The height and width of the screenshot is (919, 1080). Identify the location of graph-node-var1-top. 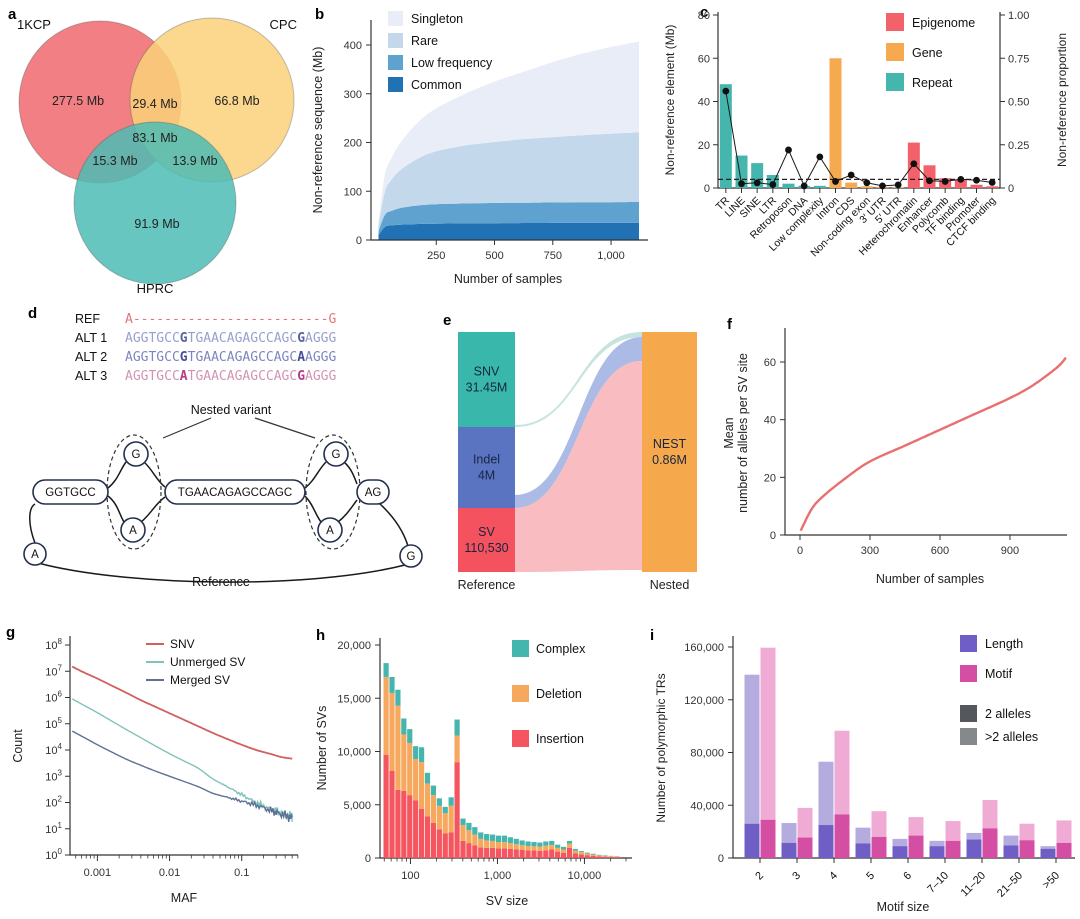
(136, 454).